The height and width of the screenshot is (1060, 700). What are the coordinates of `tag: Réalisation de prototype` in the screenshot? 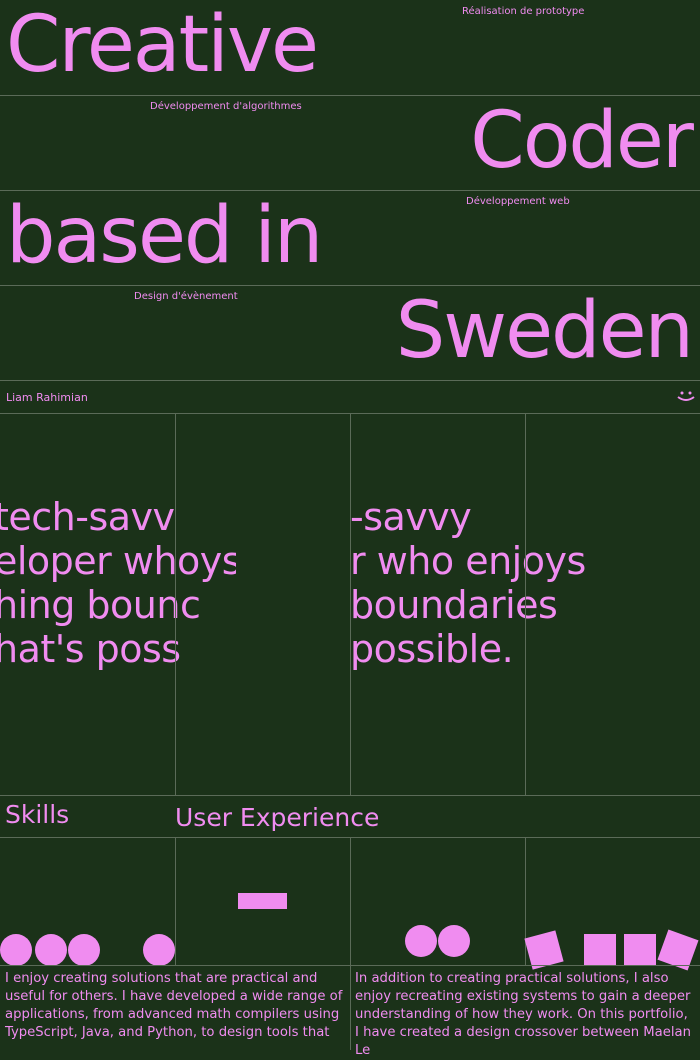 It's located at (523, 11).